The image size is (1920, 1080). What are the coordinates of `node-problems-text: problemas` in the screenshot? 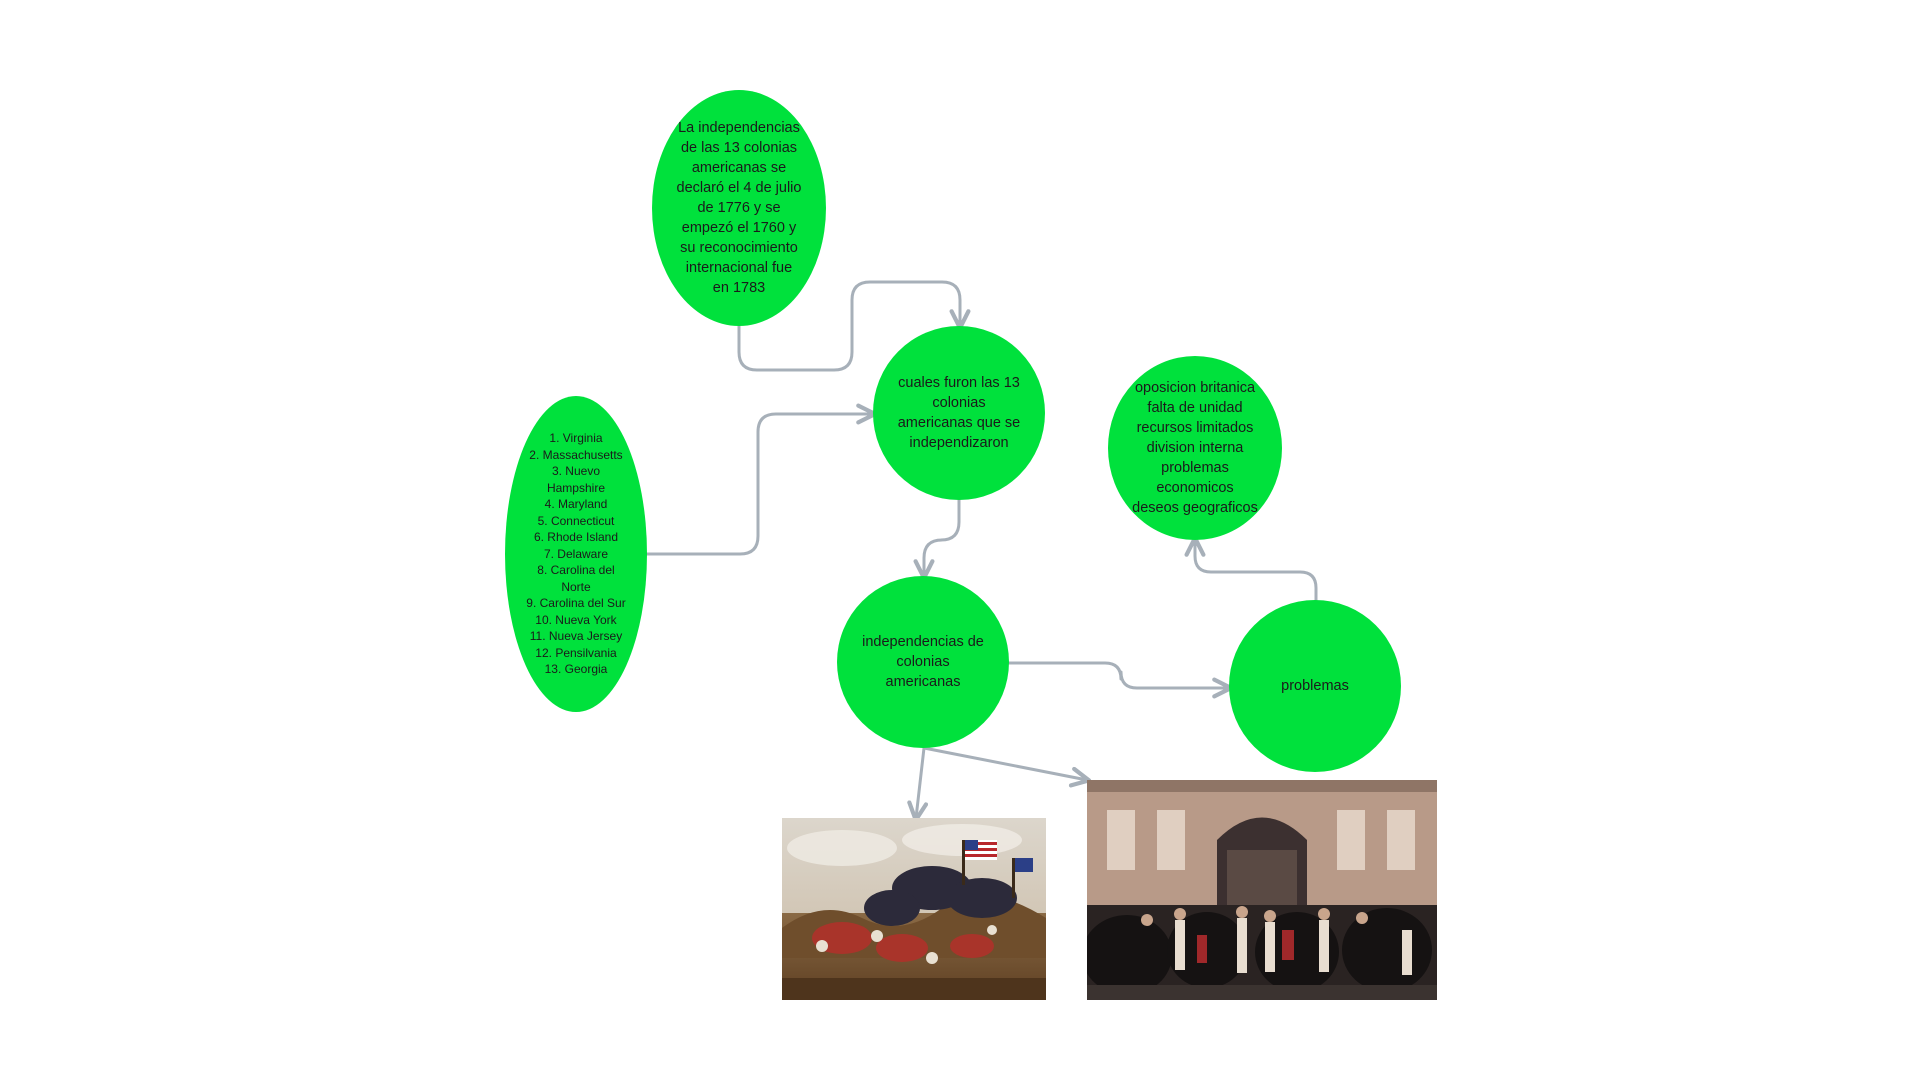 It's located at (1315, 686).